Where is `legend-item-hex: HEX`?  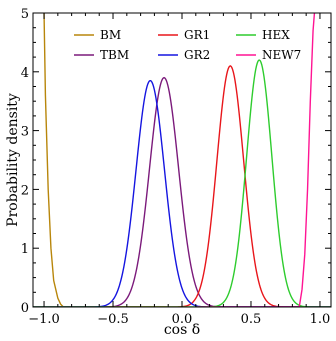 legend-item-hex: HEX is located at coordinates (263, 35).